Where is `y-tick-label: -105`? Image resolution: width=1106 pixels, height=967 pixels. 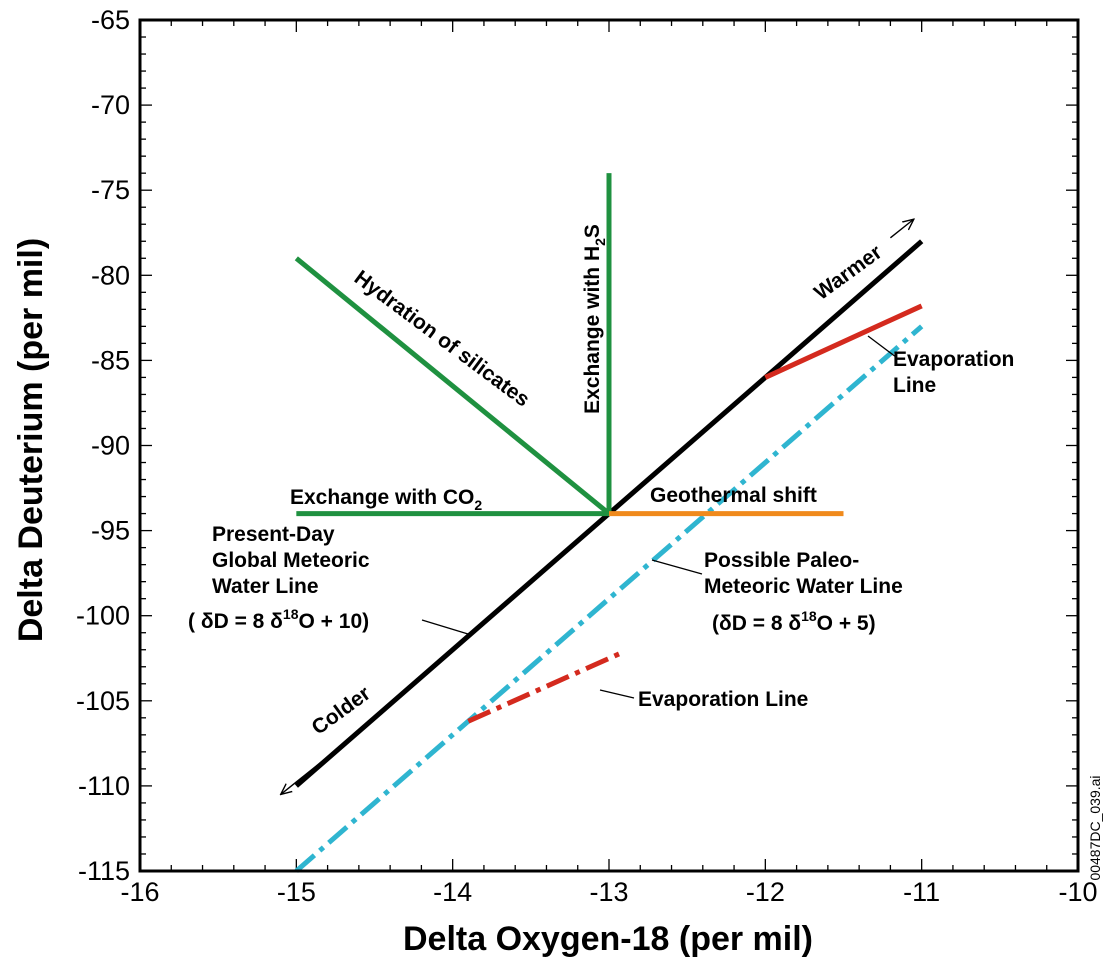
y-tick-label: -105 is located at coordinates (103, 701).